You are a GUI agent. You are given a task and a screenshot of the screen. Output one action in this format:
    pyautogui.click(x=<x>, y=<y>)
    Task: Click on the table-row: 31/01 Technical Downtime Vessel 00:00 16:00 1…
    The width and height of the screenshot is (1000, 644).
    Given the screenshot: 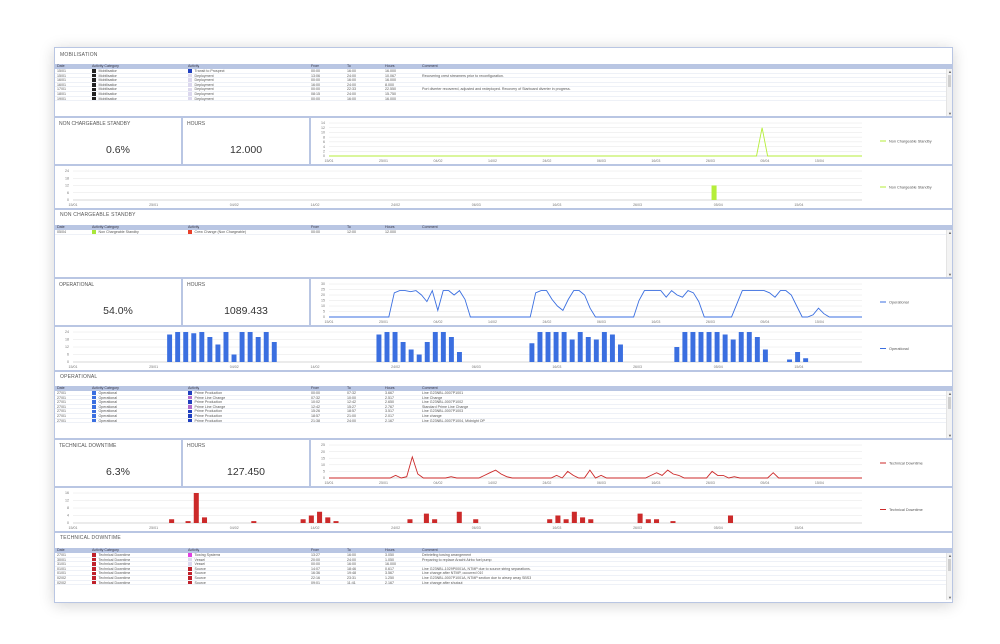 What is the action you would take?
    pyautogui.click(x=503, y=564)
    